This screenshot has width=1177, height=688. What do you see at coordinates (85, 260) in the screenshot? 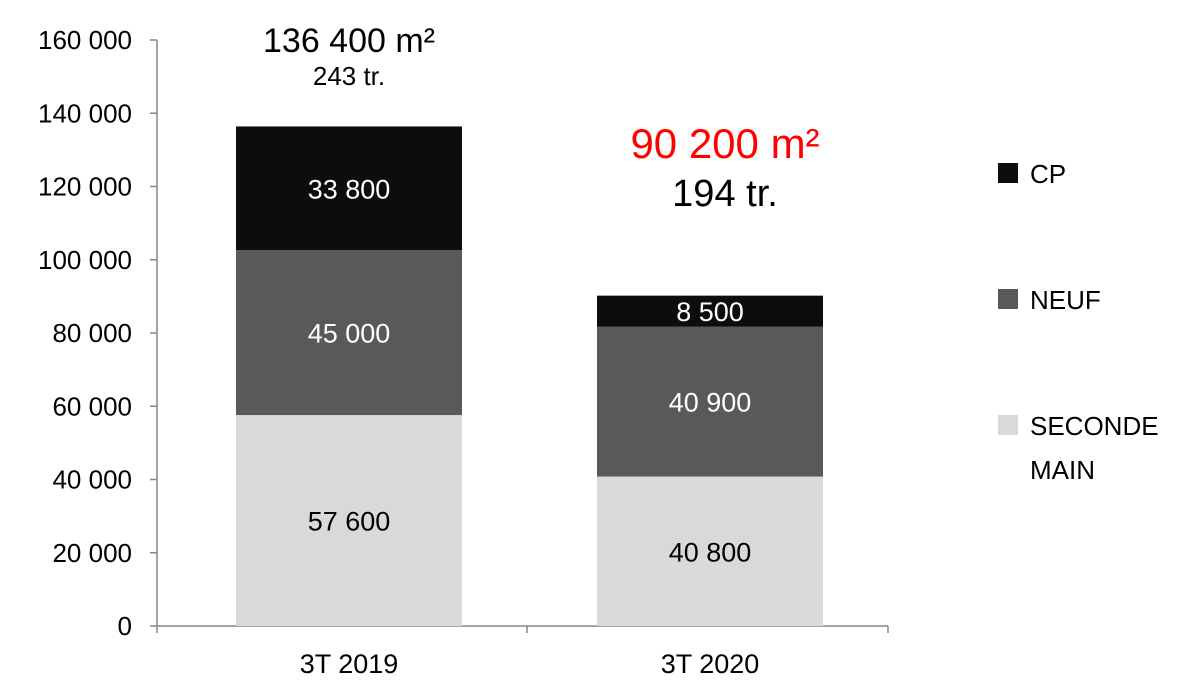
I see `y-tick-label: 100 000` at bounding box center [85, 260].